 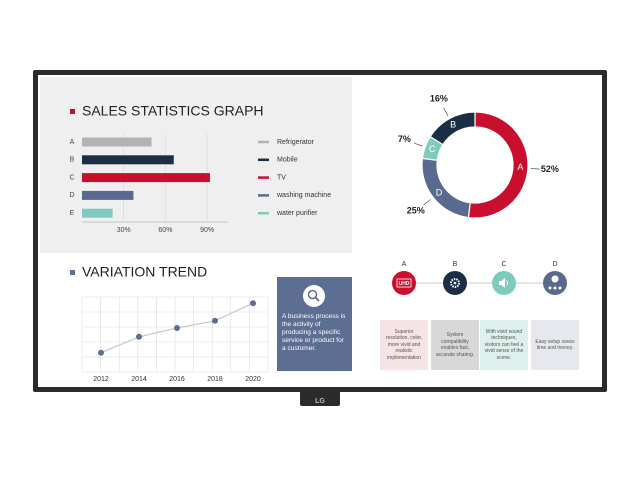 What do you see at coordinates (439, 99) in the screenshot?
I see `value-label: 16%` at bounding box center [439, 99].